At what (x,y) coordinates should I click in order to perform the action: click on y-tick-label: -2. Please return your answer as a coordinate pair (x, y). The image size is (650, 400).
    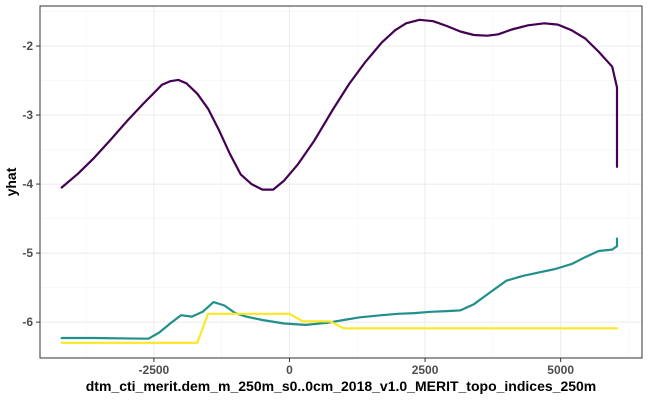
    Looking at the image, I should click on (27, 46).